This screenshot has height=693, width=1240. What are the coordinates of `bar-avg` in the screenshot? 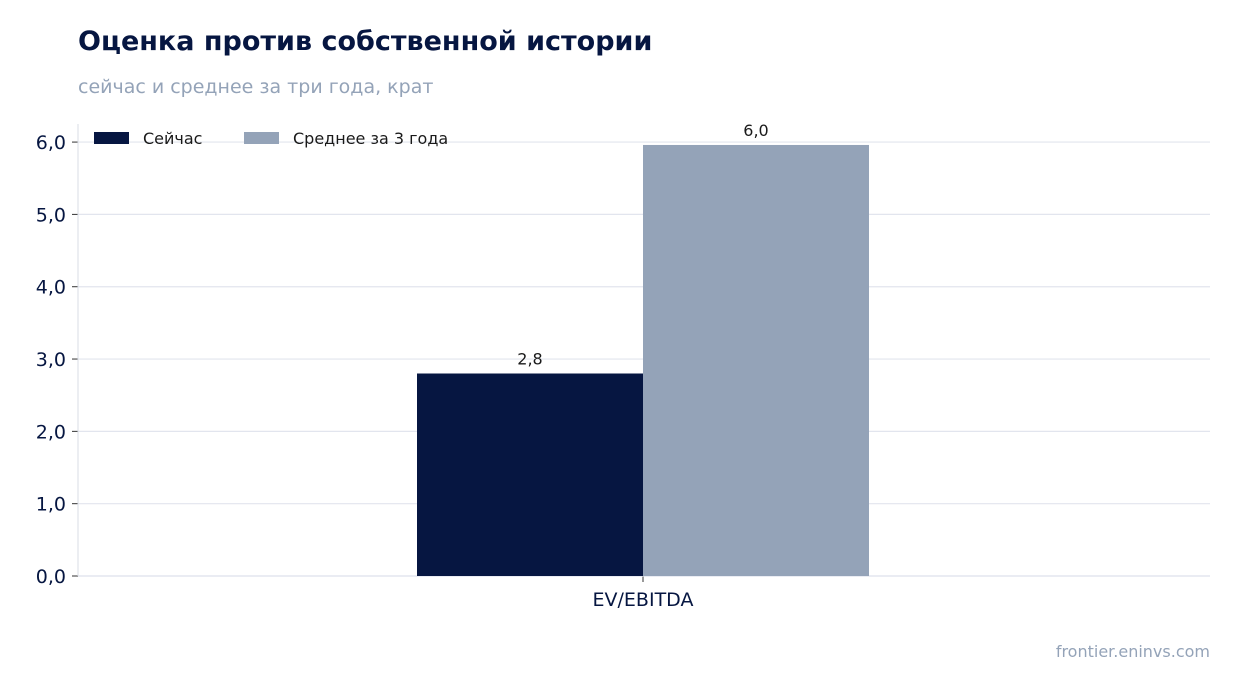 It's located at (756, 360).